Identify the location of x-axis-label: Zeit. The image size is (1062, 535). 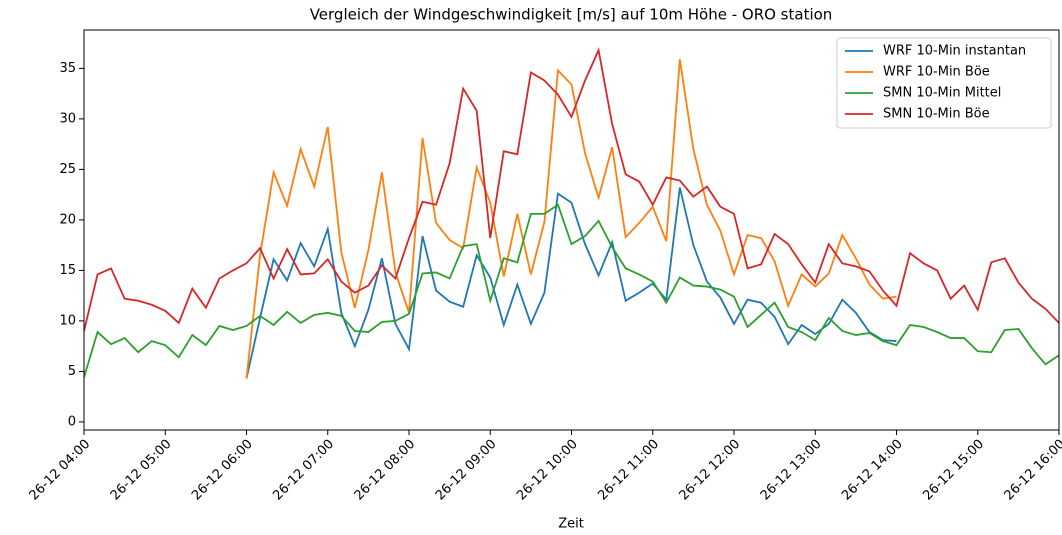
(571, 524).